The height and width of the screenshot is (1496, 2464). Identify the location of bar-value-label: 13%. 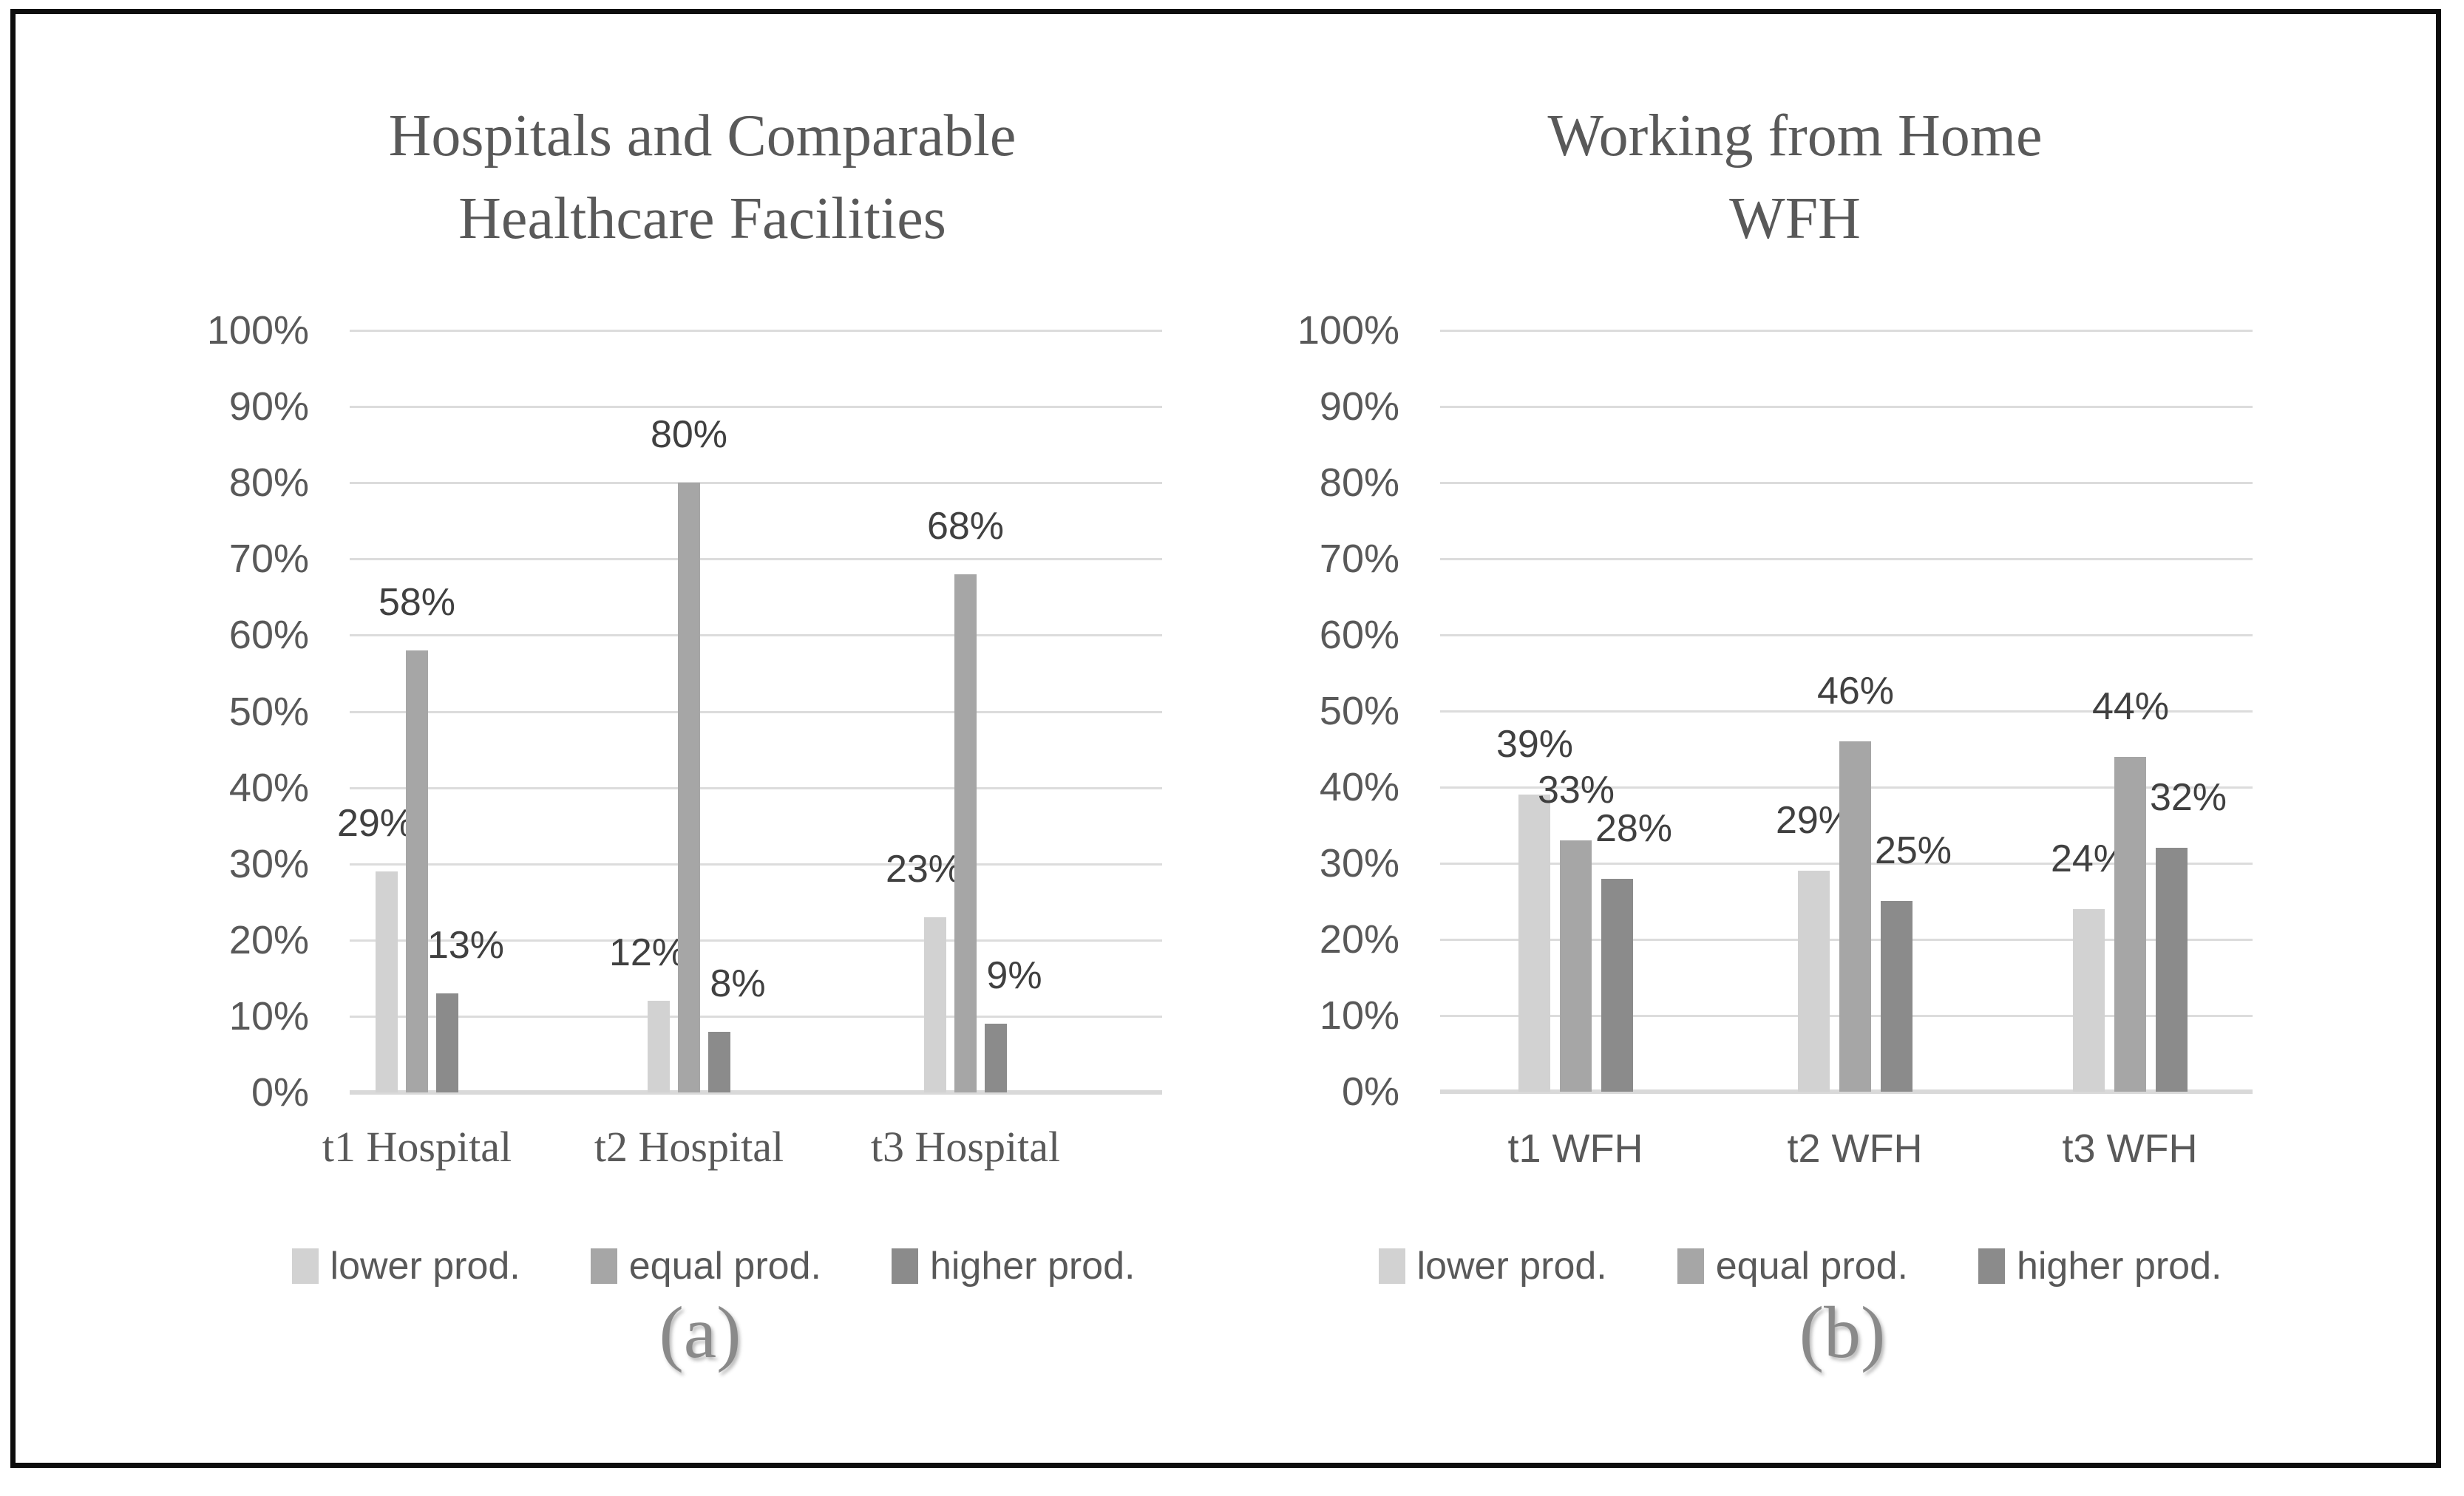
(466, 945).